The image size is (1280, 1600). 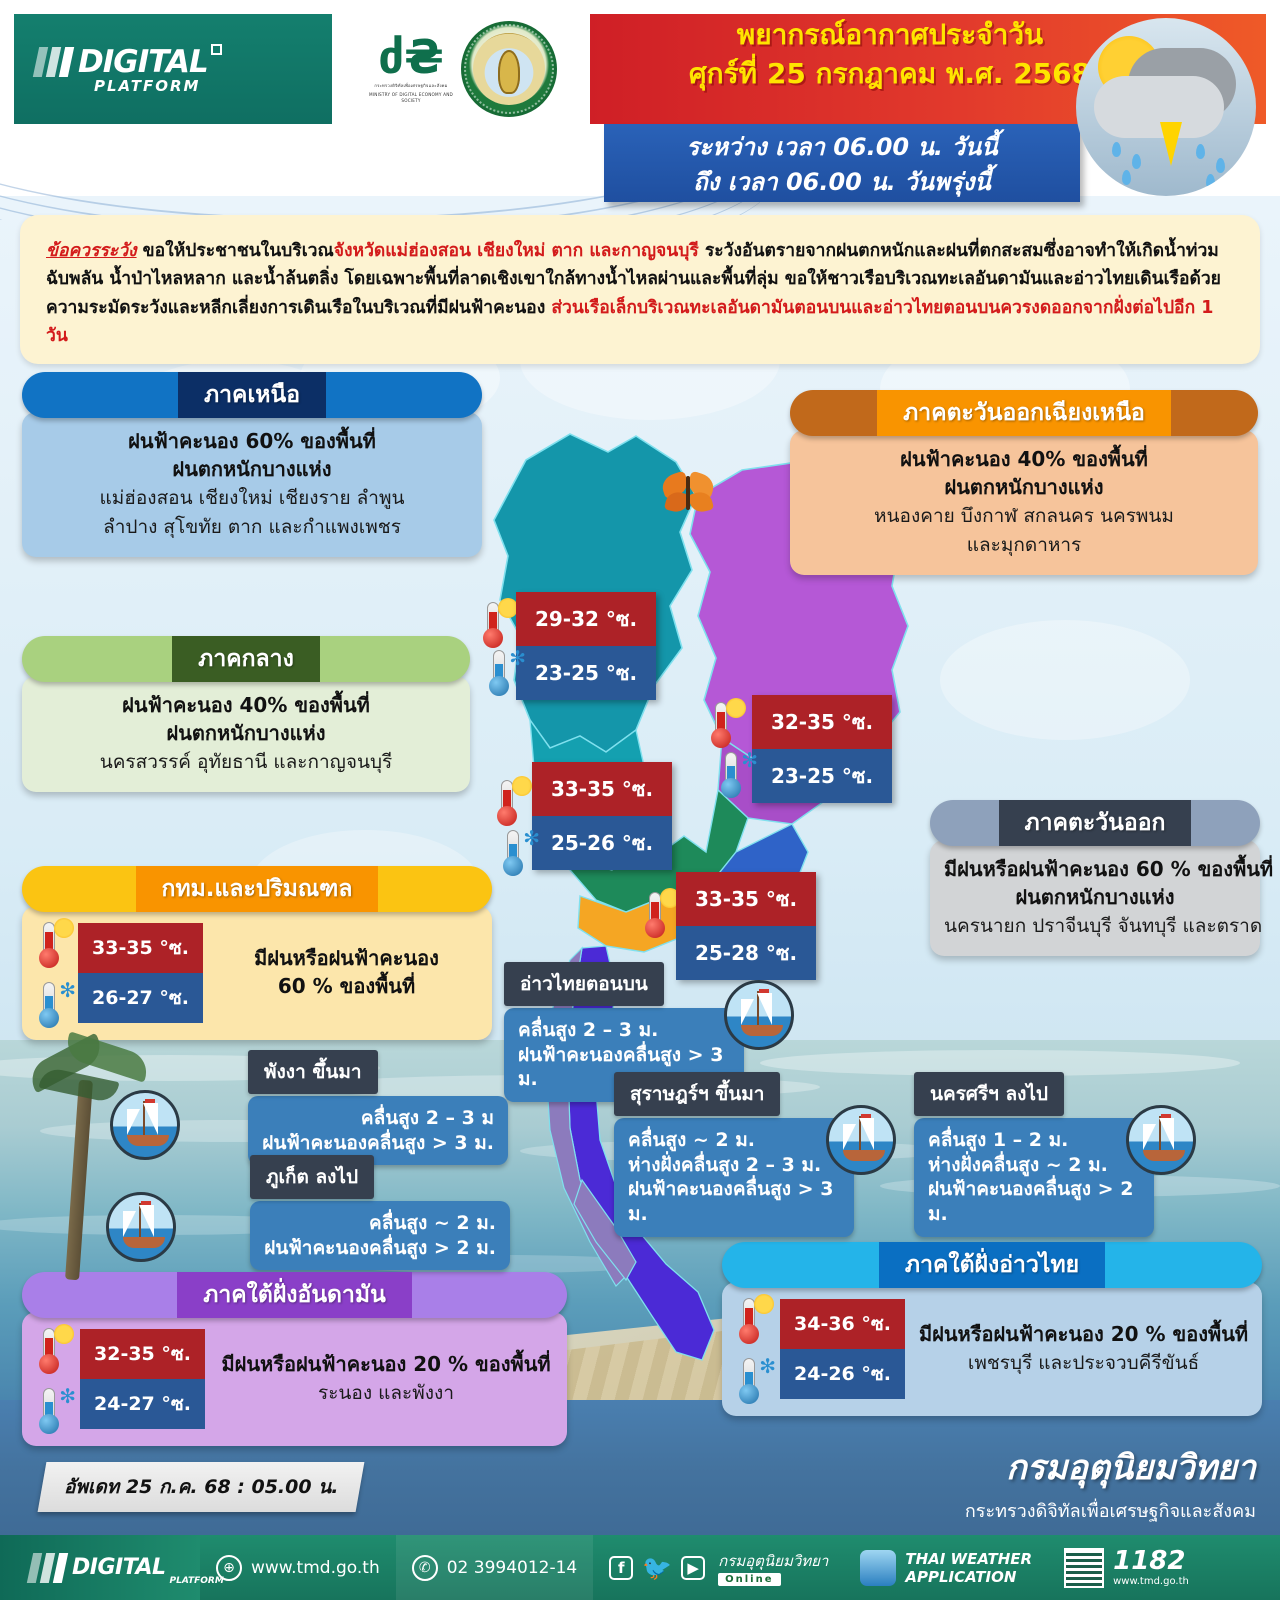 I want to click on region-highlight2-northeast: ฝนตกหนักบางแห่ง, so click(x=1024, y=486).